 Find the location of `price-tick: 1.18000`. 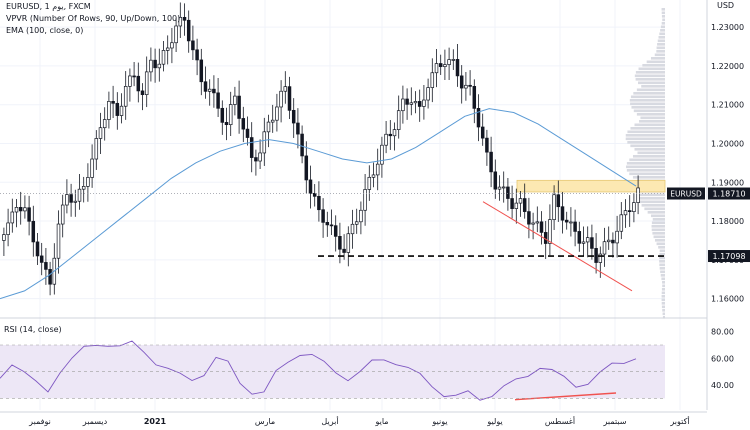

price-tick: 1.18000 is located at coordinates (727, 221).